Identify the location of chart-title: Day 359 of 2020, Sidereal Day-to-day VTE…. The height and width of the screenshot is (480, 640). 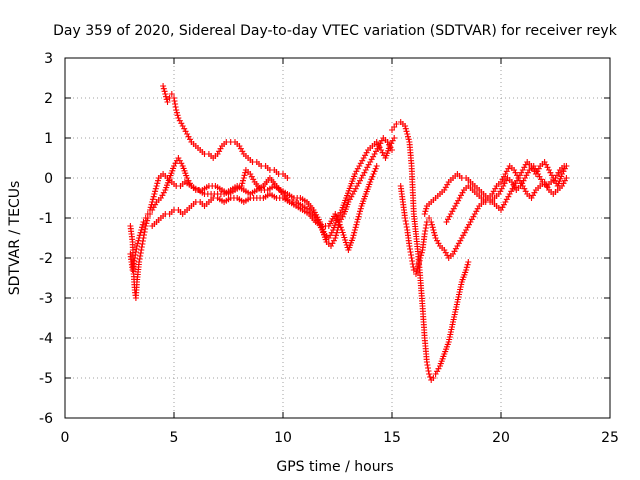
(335, 31).